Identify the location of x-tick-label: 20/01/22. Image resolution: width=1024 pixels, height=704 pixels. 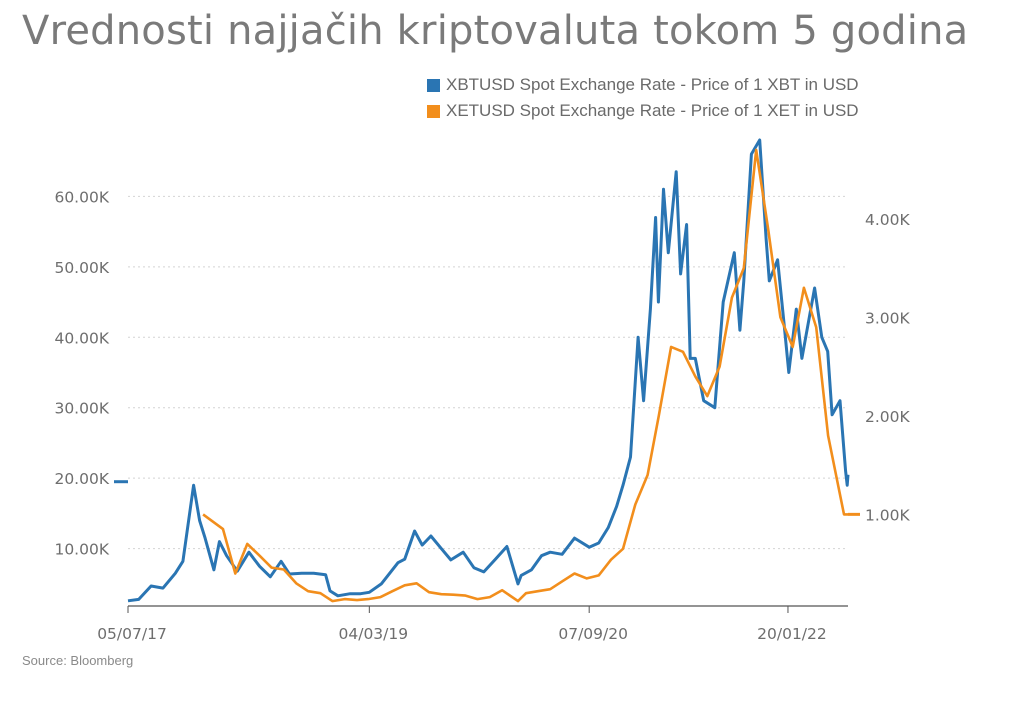
(792, 634).